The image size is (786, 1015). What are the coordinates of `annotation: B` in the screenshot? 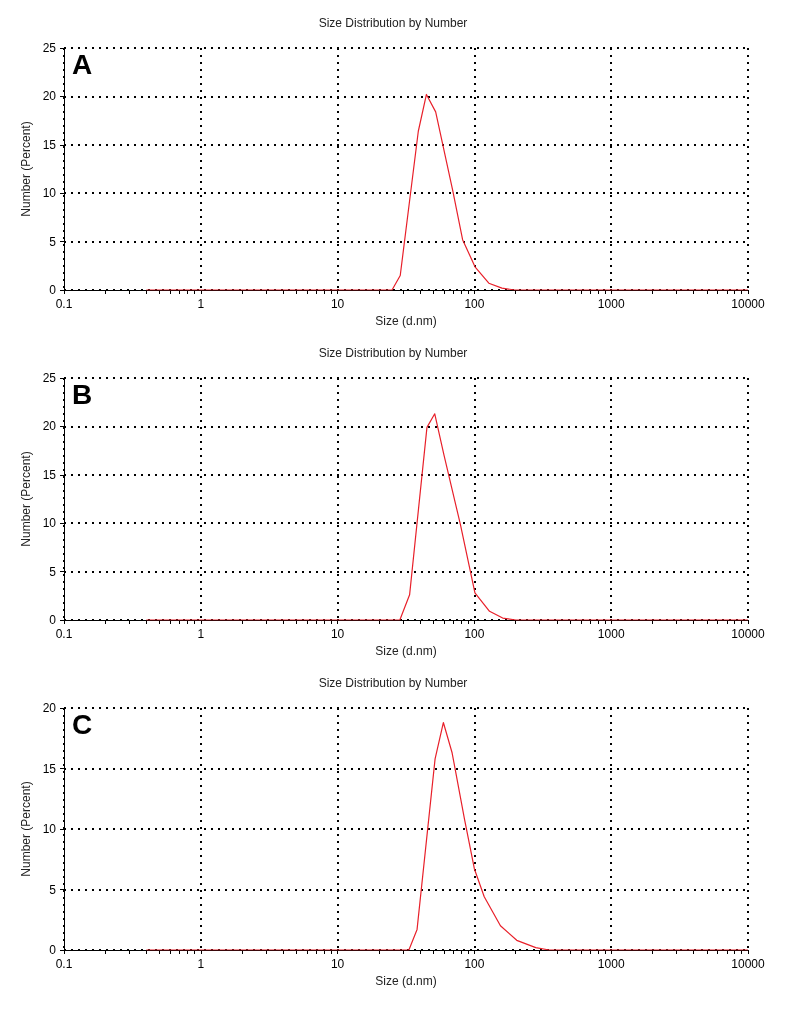 It's located at (82, 394).